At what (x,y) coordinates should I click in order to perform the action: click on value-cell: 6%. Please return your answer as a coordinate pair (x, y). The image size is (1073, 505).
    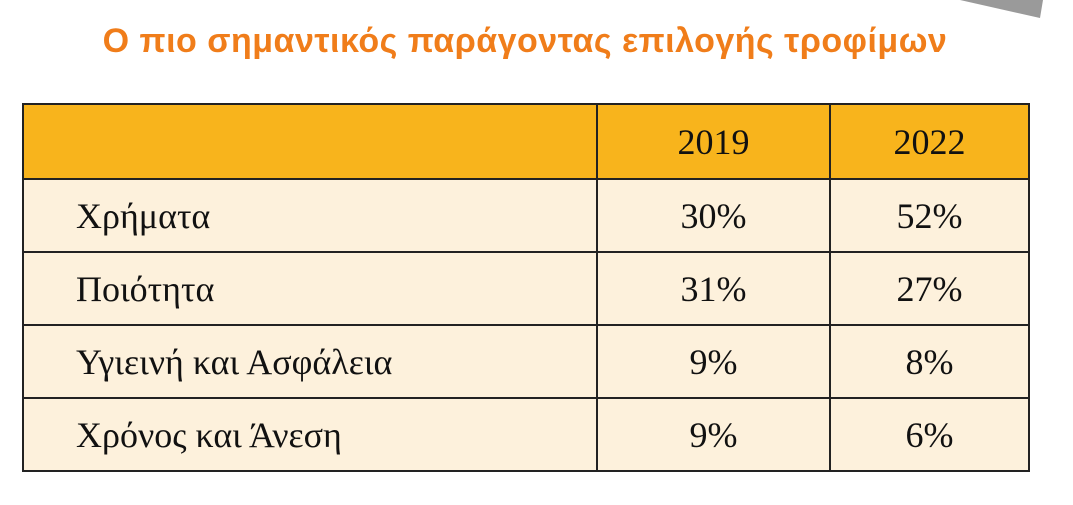
    Looking at the image, I should click on (929, 434).